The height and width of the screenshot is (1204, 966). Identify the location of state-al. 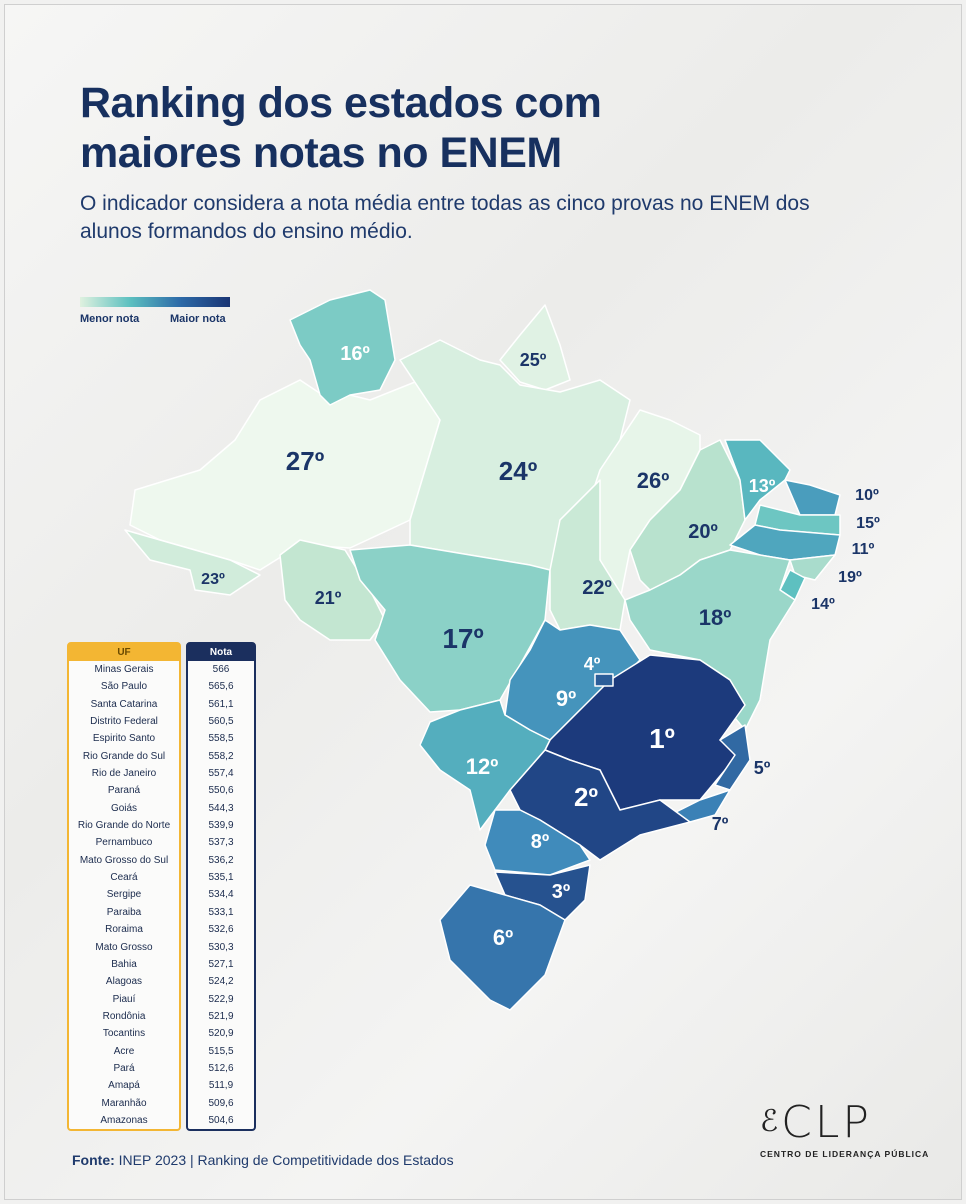
(812, 567).